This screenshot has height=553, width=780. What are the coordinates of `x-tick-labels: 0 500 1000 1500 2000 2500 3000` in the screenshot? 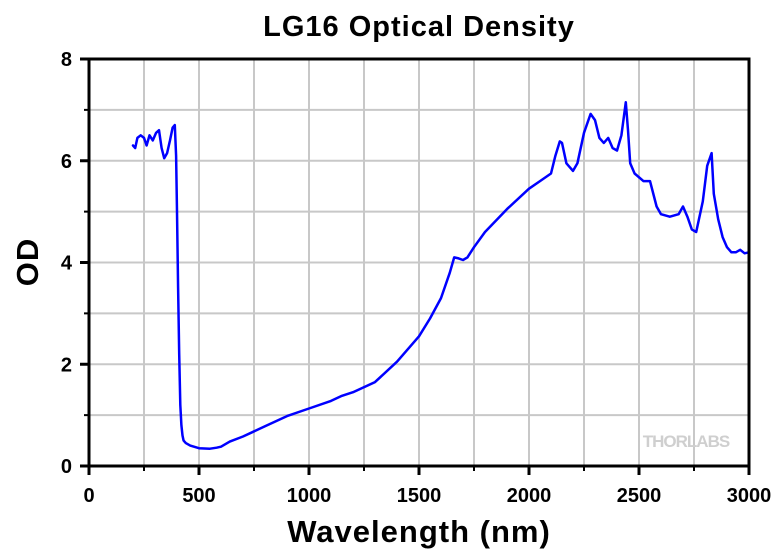 It's located at (427, 496).